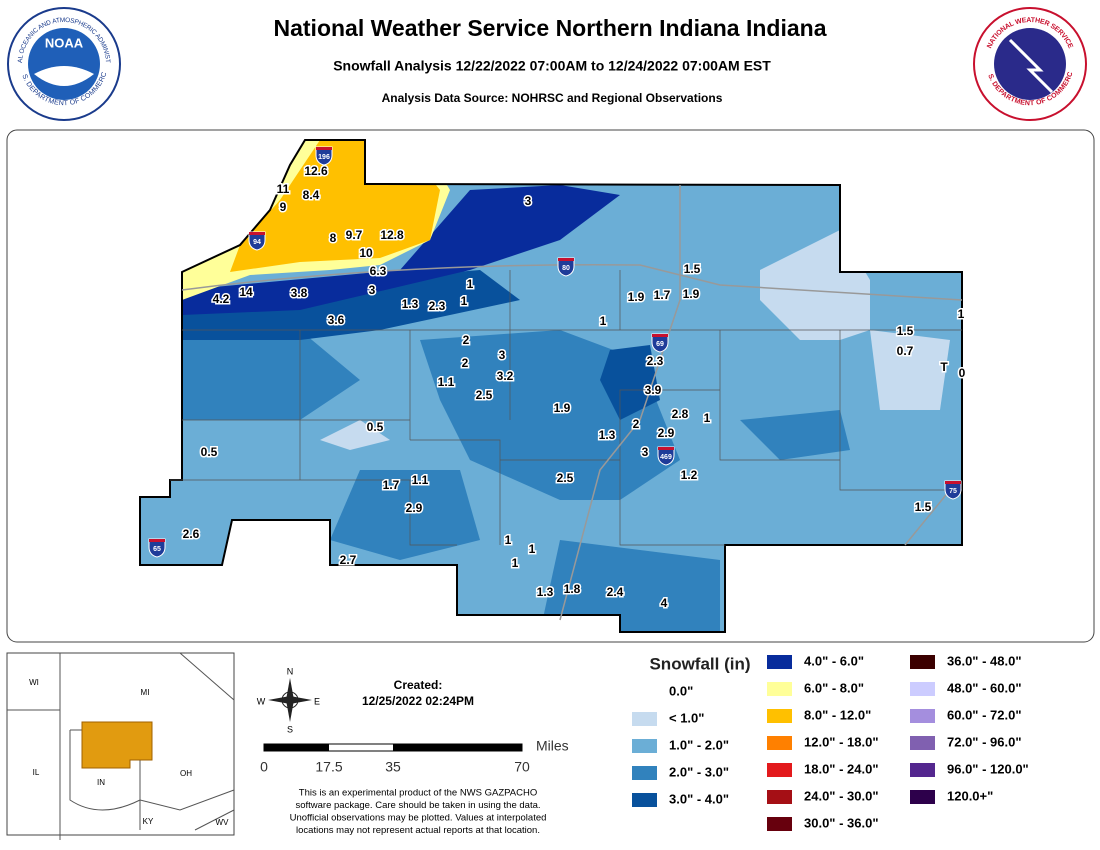 The height and width of the screenshot is (850, 1100). I want to click on scale-label: 35, so click(393, 767).